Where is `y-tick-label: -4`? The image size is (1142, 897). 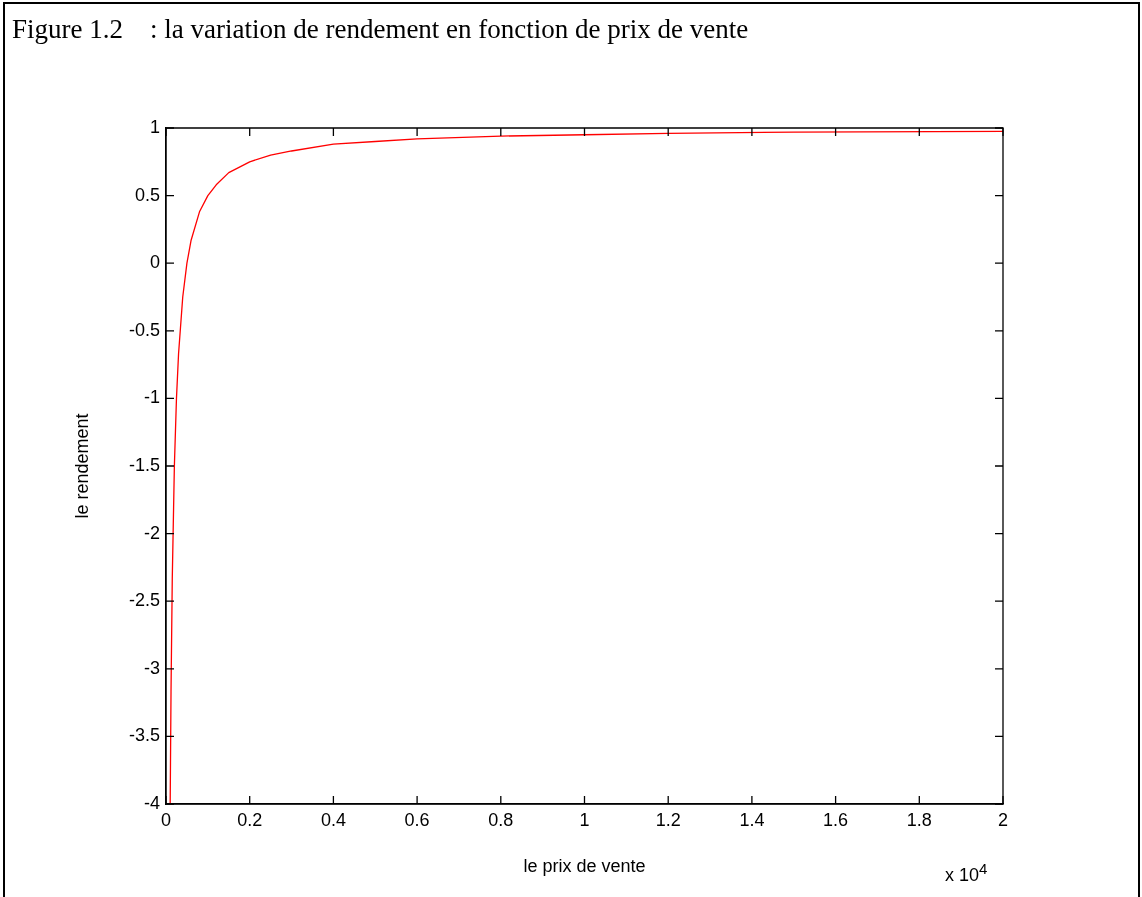 y-tick-label: -4 is located at coordinates (151, 802).